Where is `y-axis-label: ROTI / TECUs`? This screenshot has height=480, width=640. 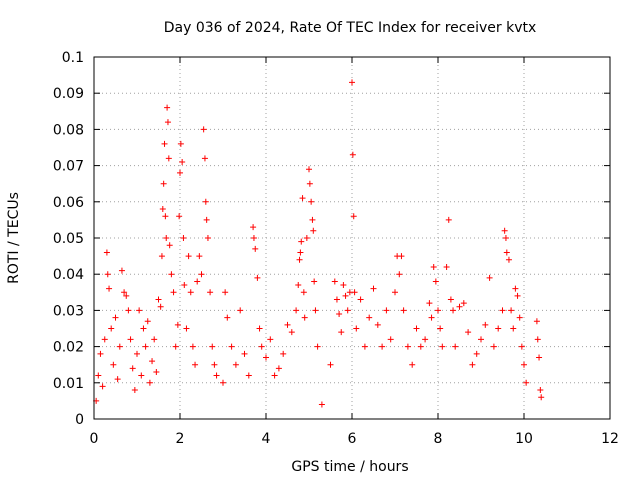 y-axis-label: ROTI / TECUs is located at coordinates (14, 238).